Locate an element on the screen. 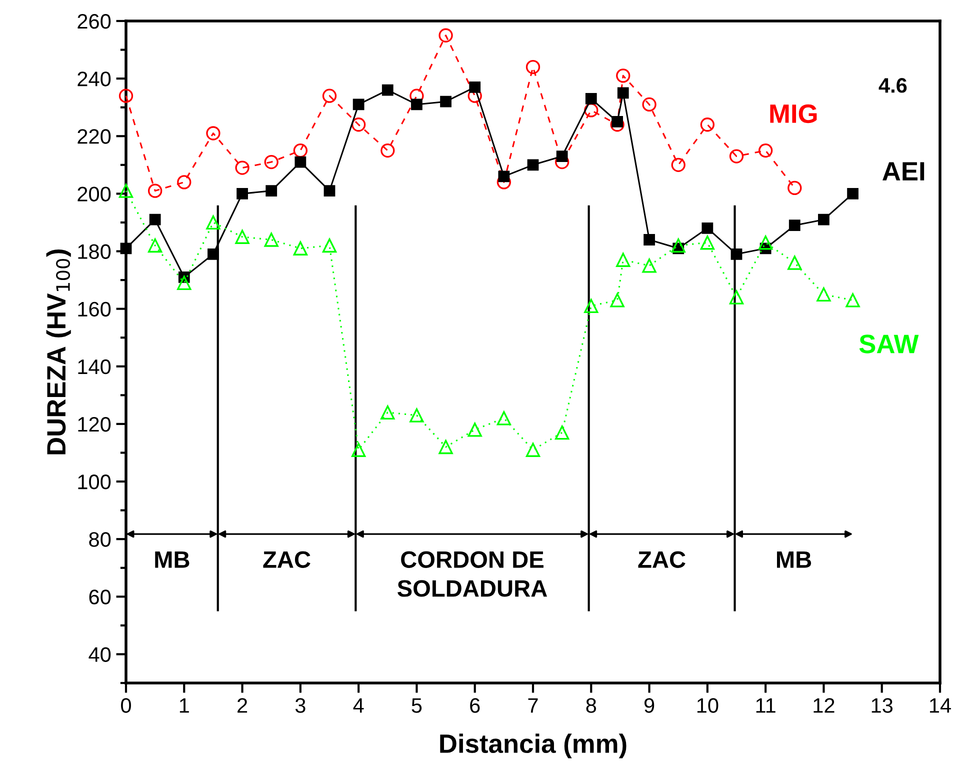 This screenshot has width=959, height=782. x-tick-label: 5 is located at coordinates (417, 705).